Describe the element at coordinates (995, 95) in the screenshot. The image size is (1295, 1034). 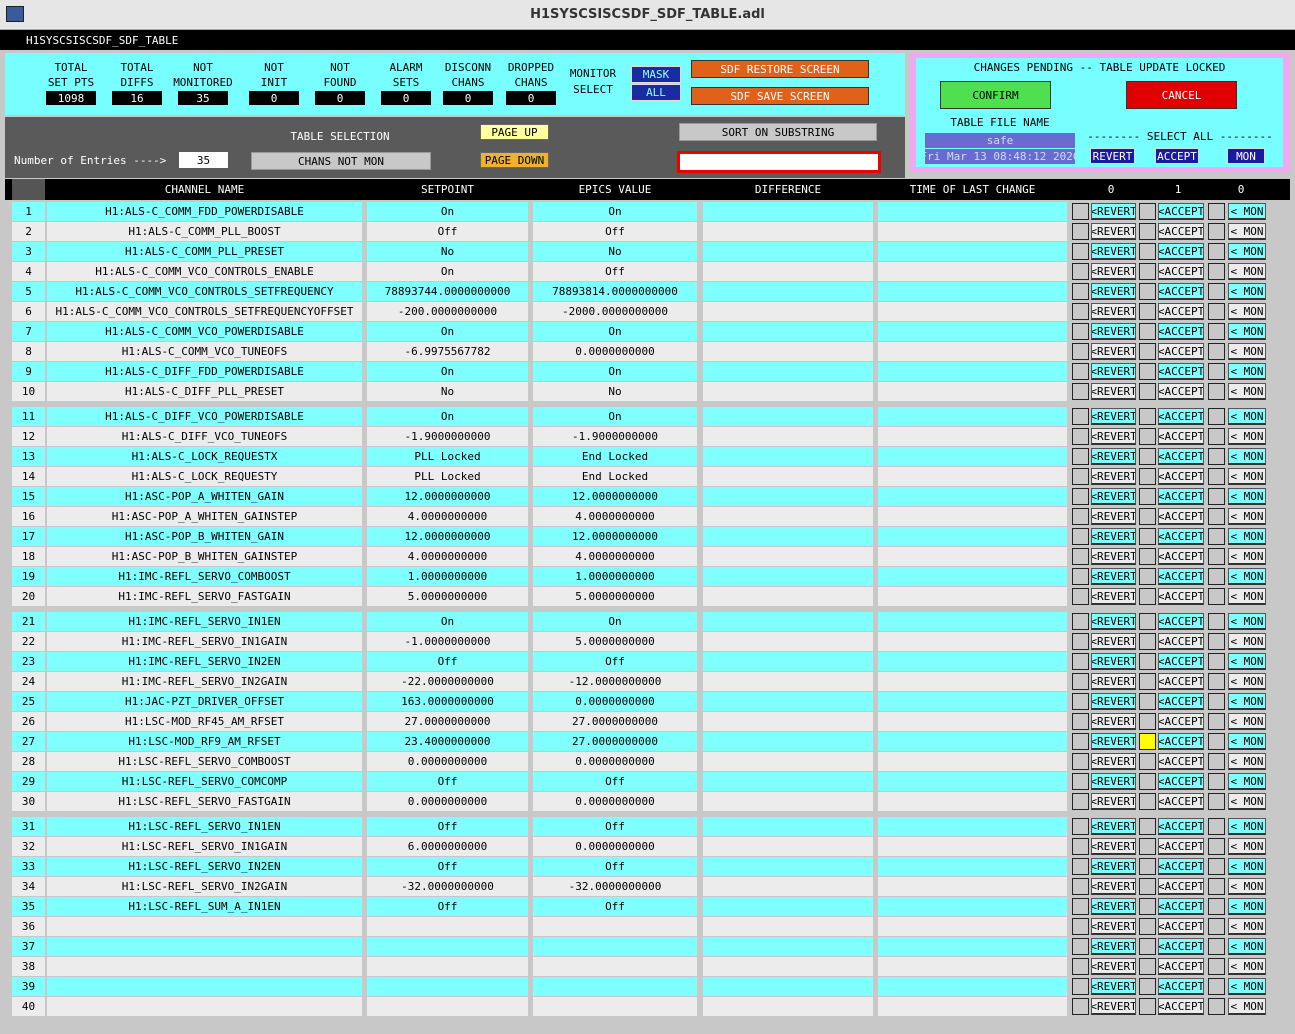
I see `confirm-button: CONFIRM` at that location.